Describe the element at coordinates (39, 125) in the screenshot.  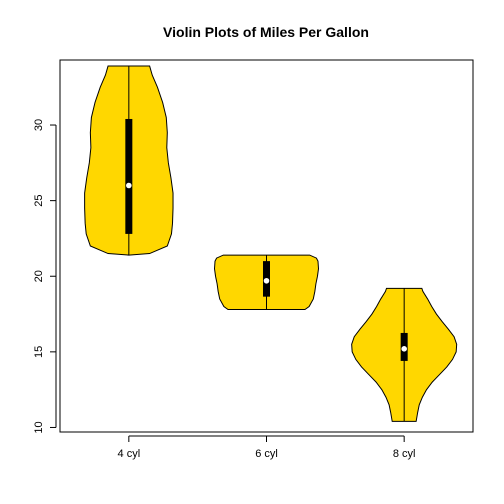
I see `y-tick-label: 30` at that location.